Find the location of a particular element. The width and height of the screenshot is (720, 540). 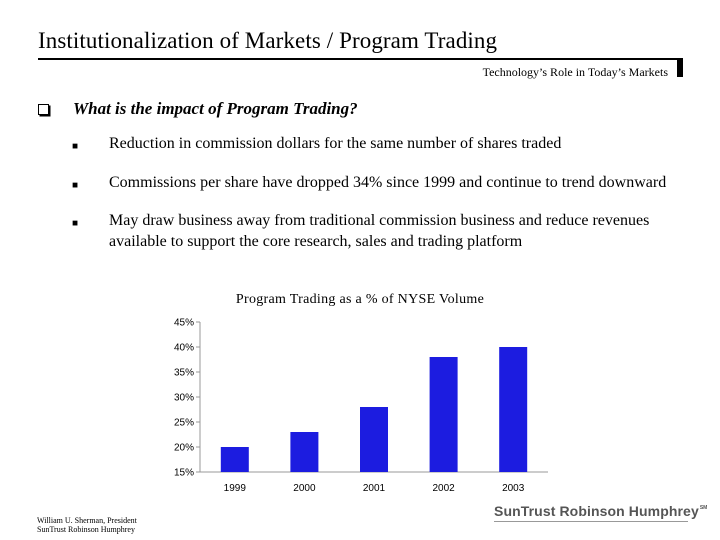

y-tick-label: 35% is located at coordinates (184, 373).